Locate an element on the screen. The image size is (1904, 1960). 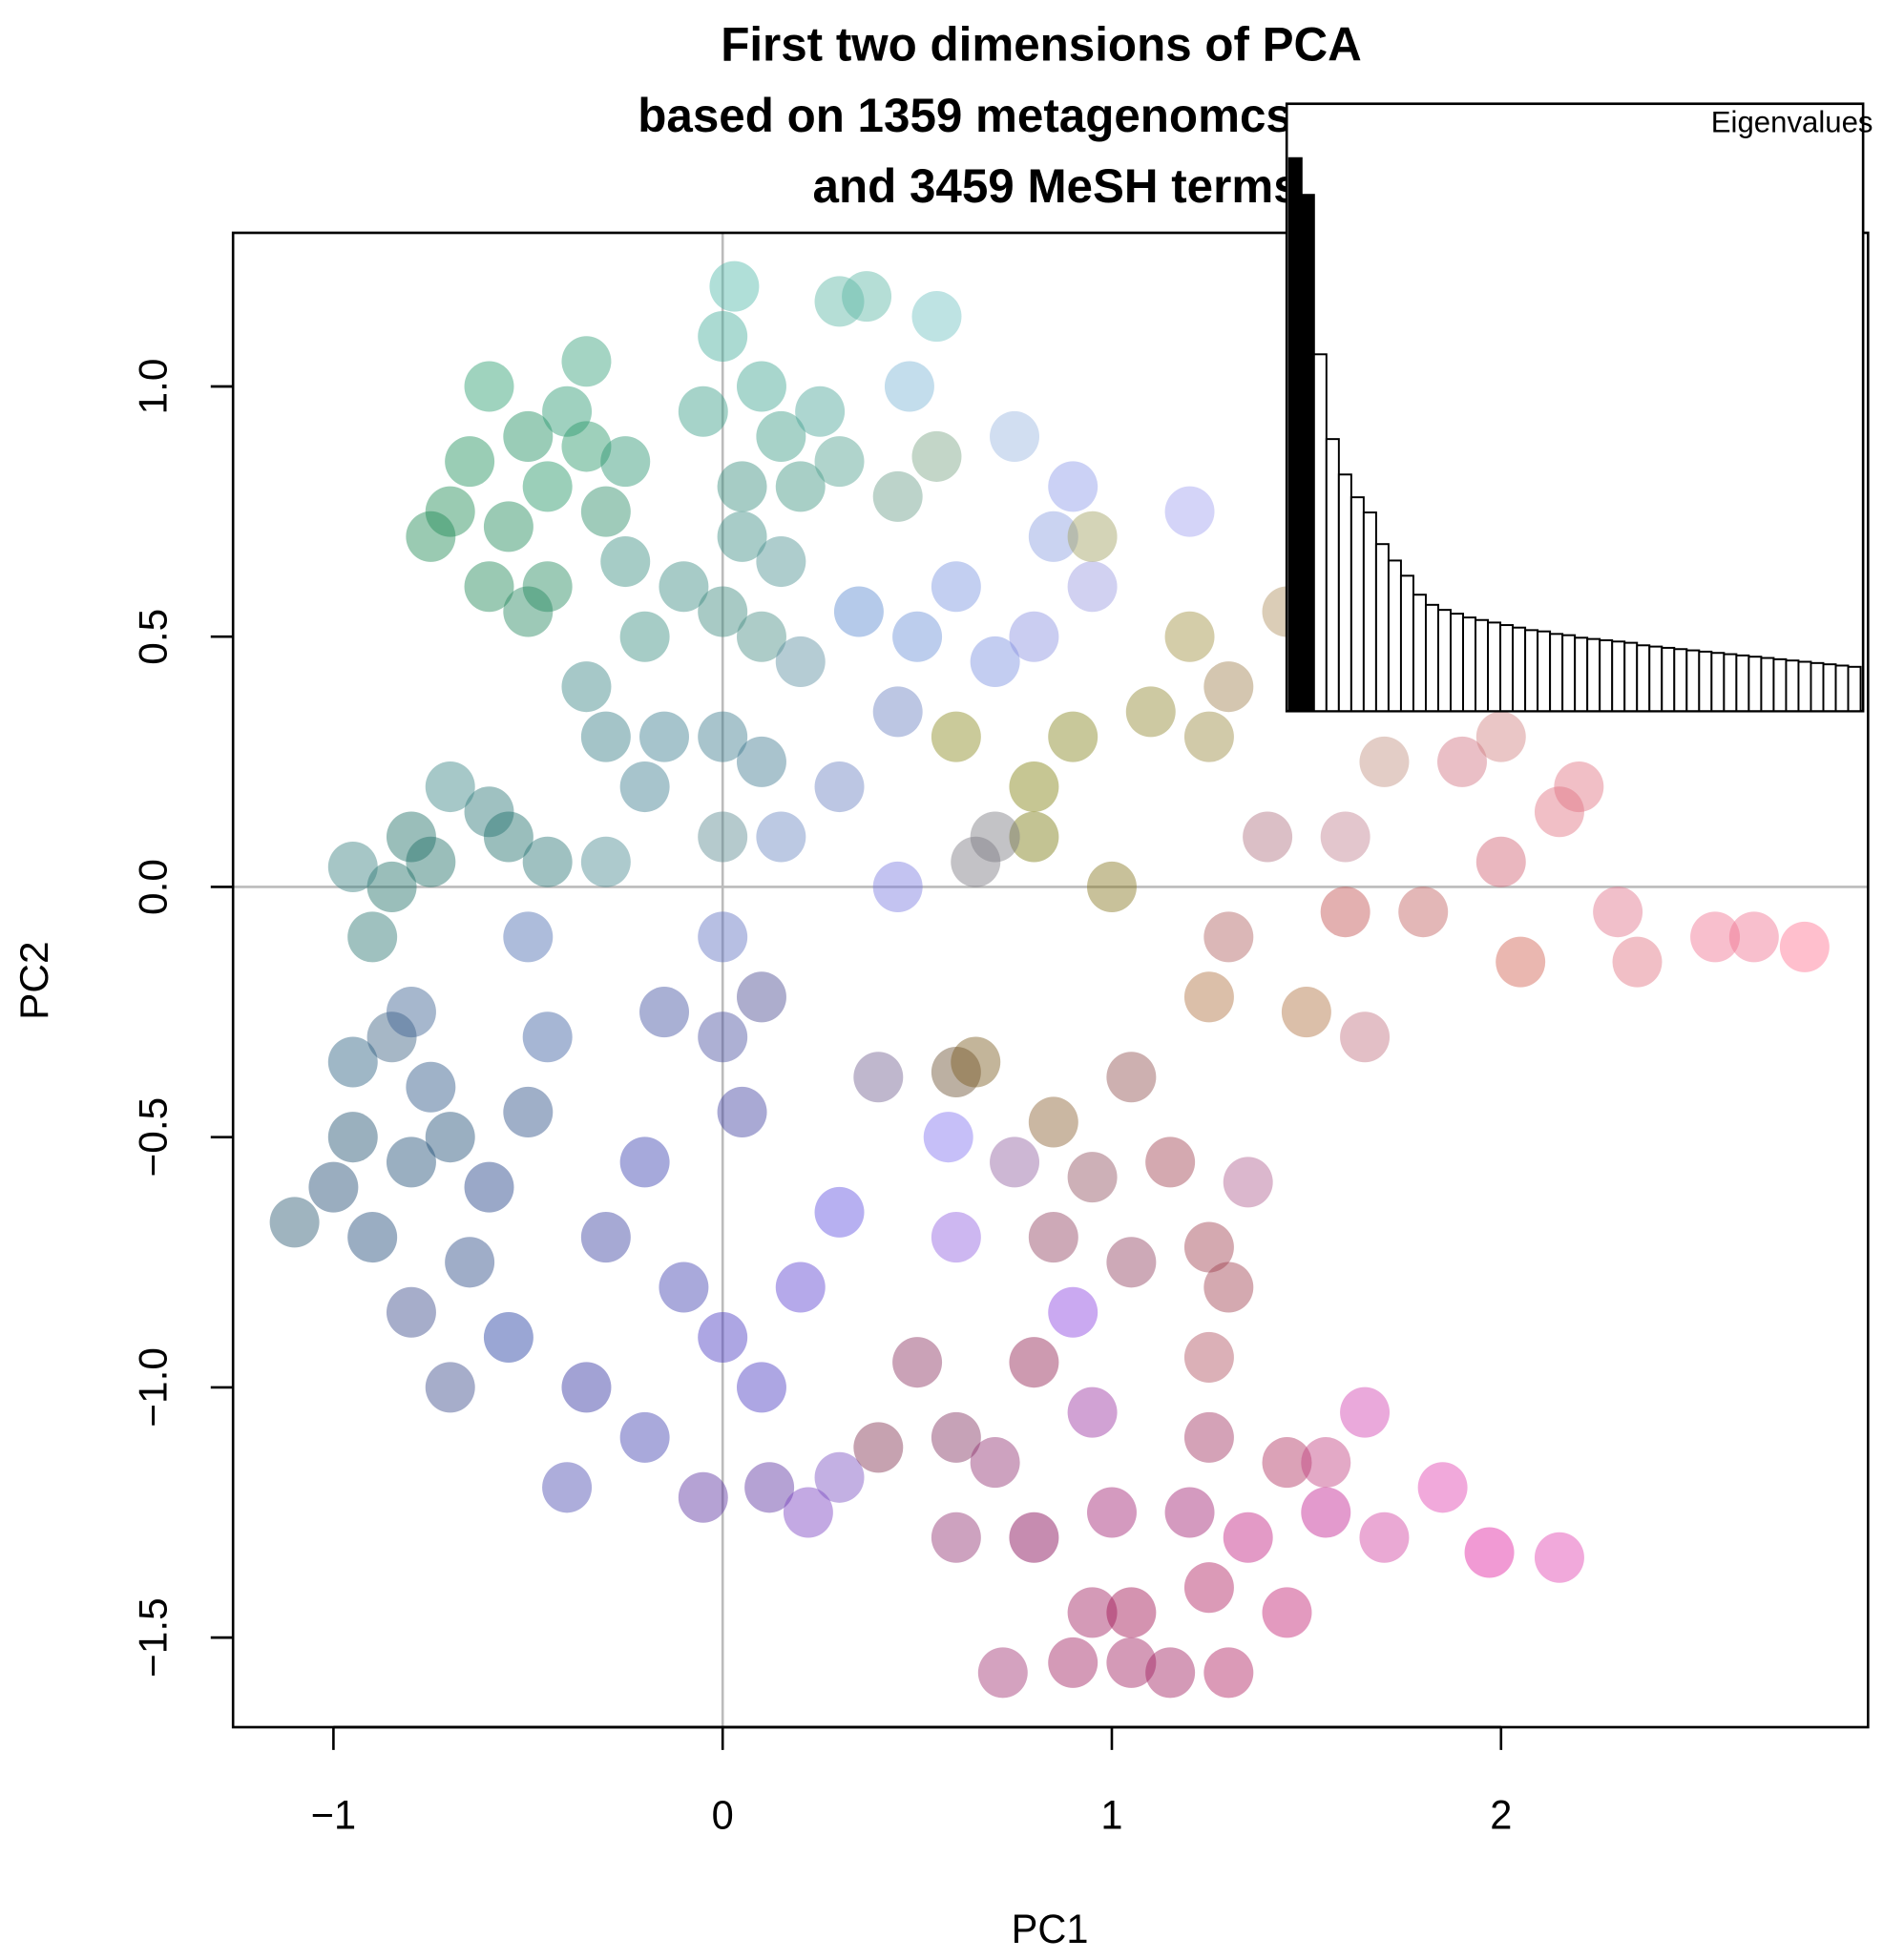
y-tick-label: −1.0 is located at coordinates (153, 1387).